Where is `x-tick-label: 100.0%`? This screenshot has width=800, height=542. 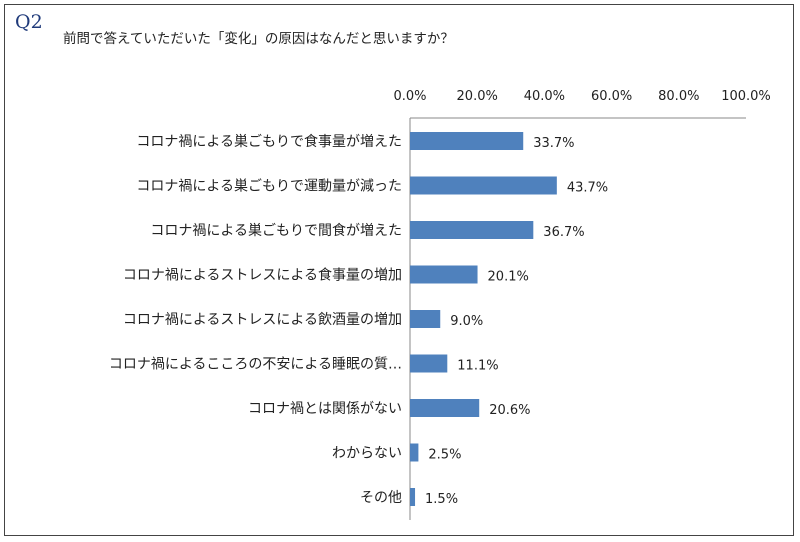 x-tick-label: 100.0% is located at coordinates (746, 96).